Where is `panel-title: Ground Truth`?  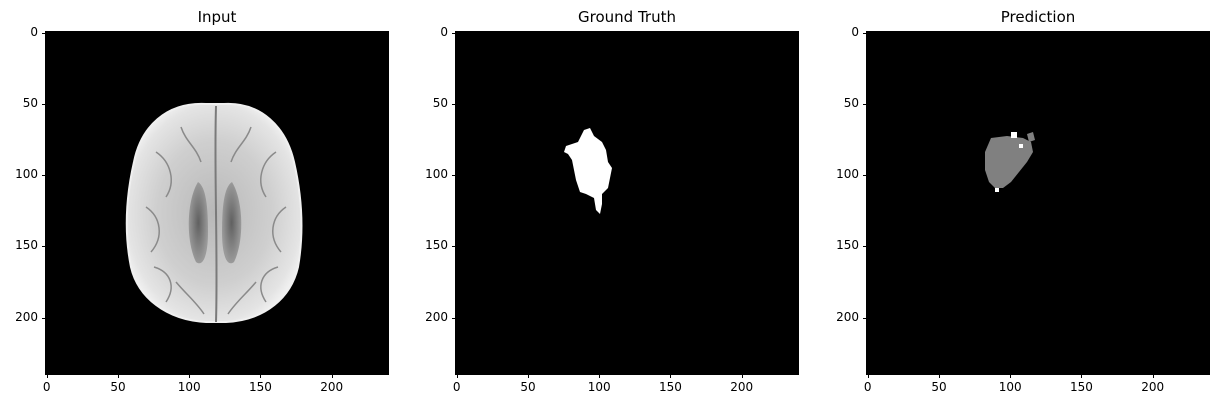
panel-title: Ground Truth is located at coordinates (627, 17).